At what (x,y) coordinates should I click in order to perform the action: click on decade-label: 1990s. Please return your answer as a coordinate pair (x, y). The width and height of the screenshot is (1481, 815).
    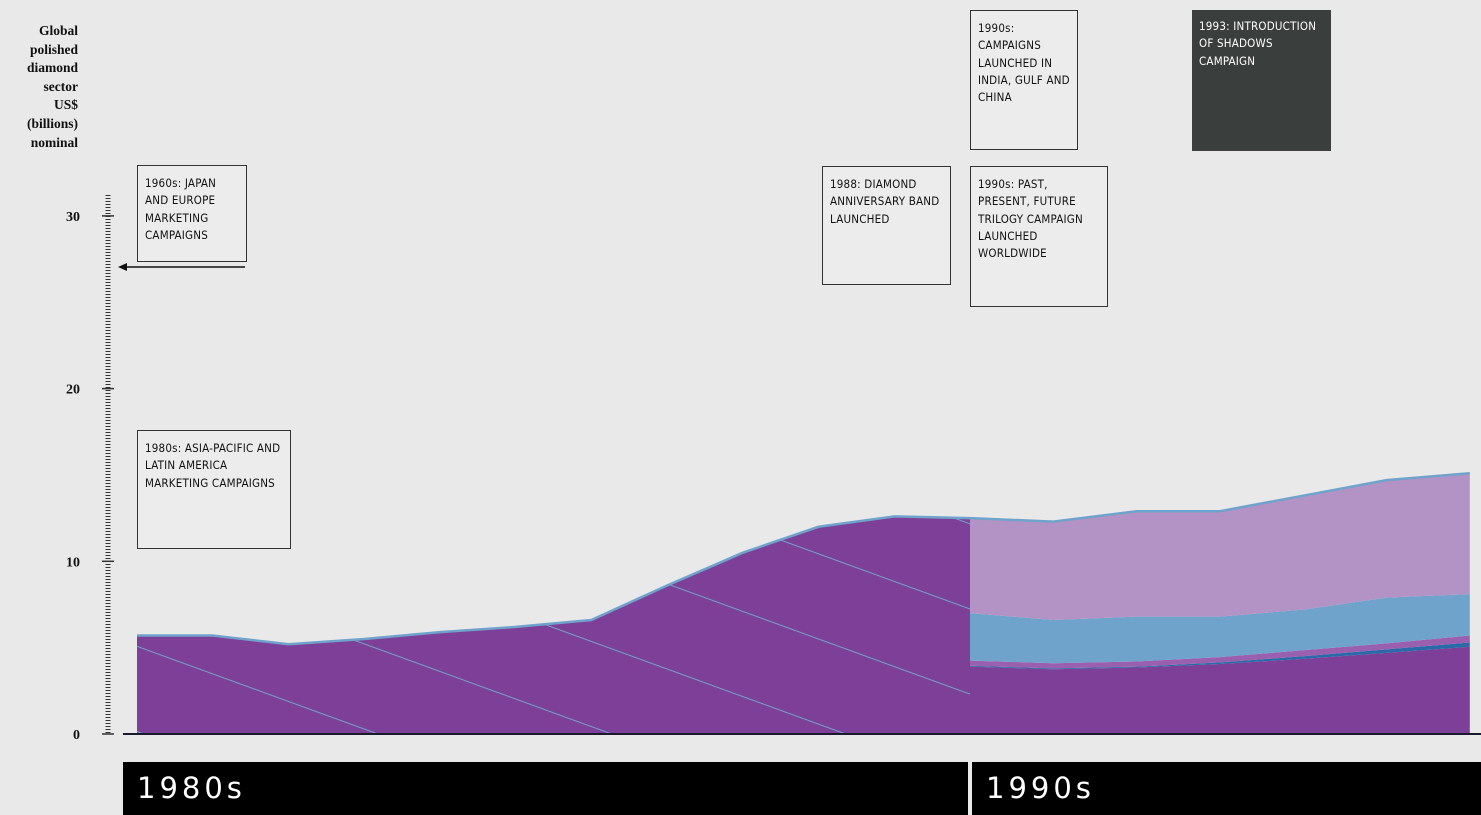
    Looking at the image, I should click on (1226, 788).